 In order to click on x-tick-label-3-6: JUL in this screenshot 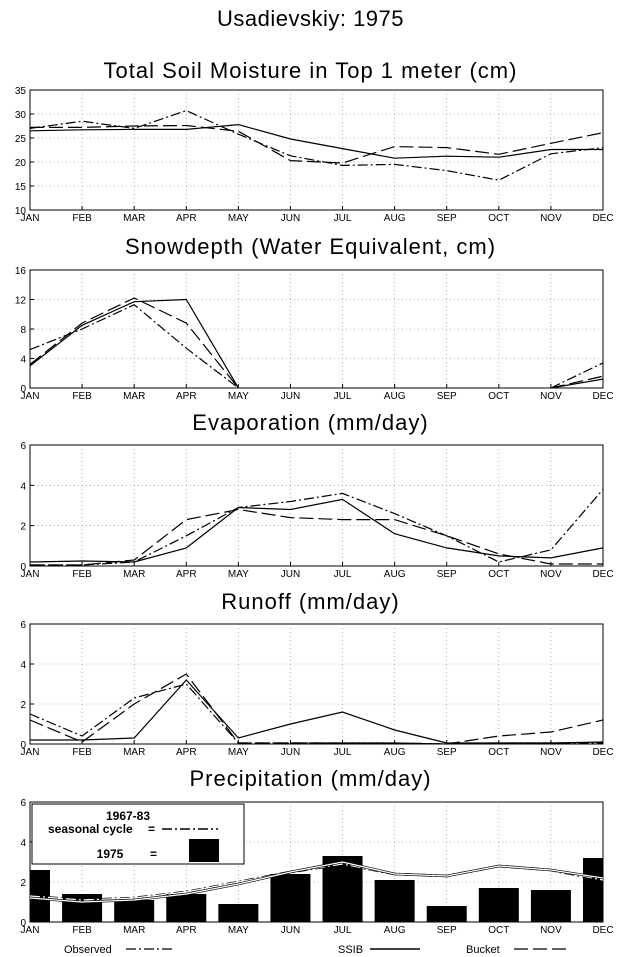, I will do `click(343, 752)`.